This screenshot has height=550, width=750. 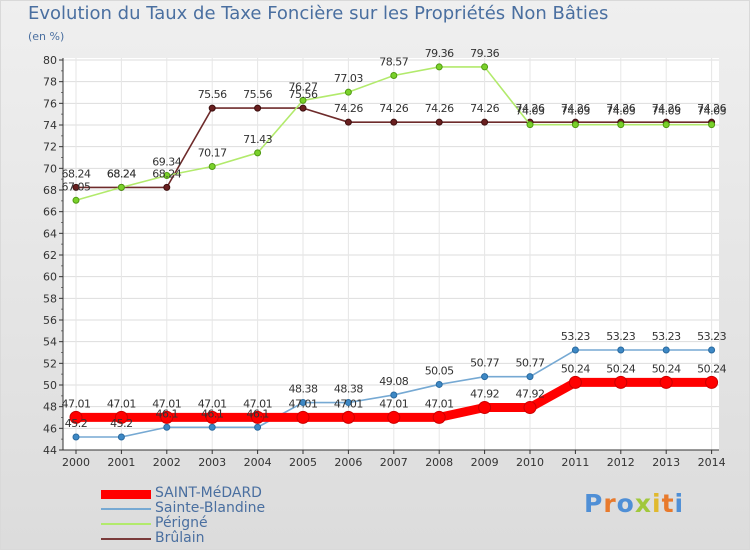 I want to click on data-label-perigne: 67.05, so click(x=76, y=186).